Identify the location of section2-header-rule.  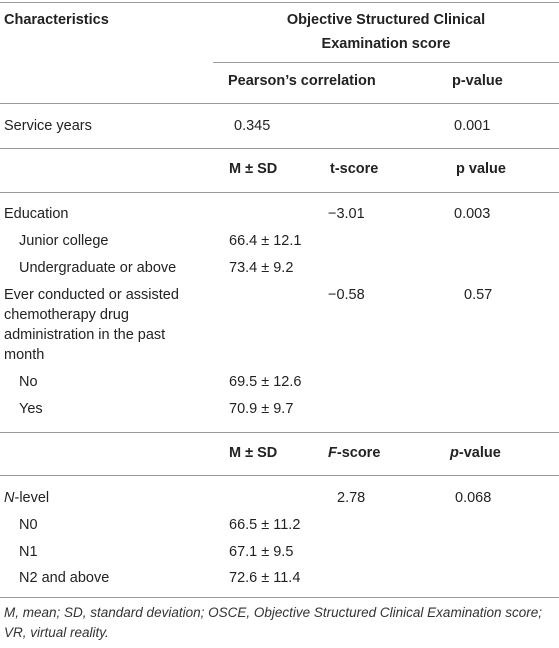
(279, 192).